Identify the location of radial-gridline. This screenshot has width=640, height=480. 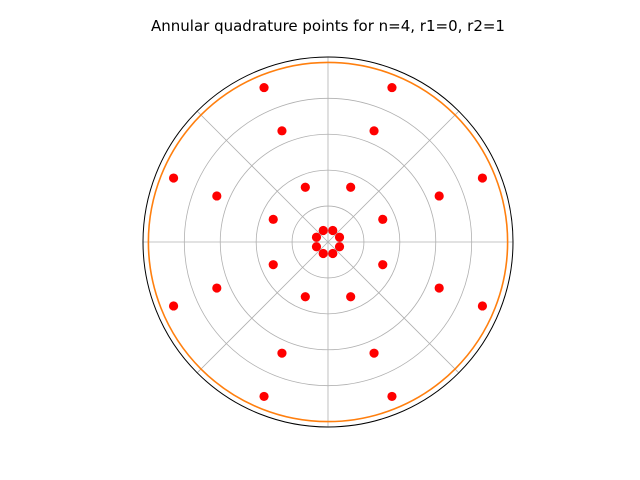
(328, 242).